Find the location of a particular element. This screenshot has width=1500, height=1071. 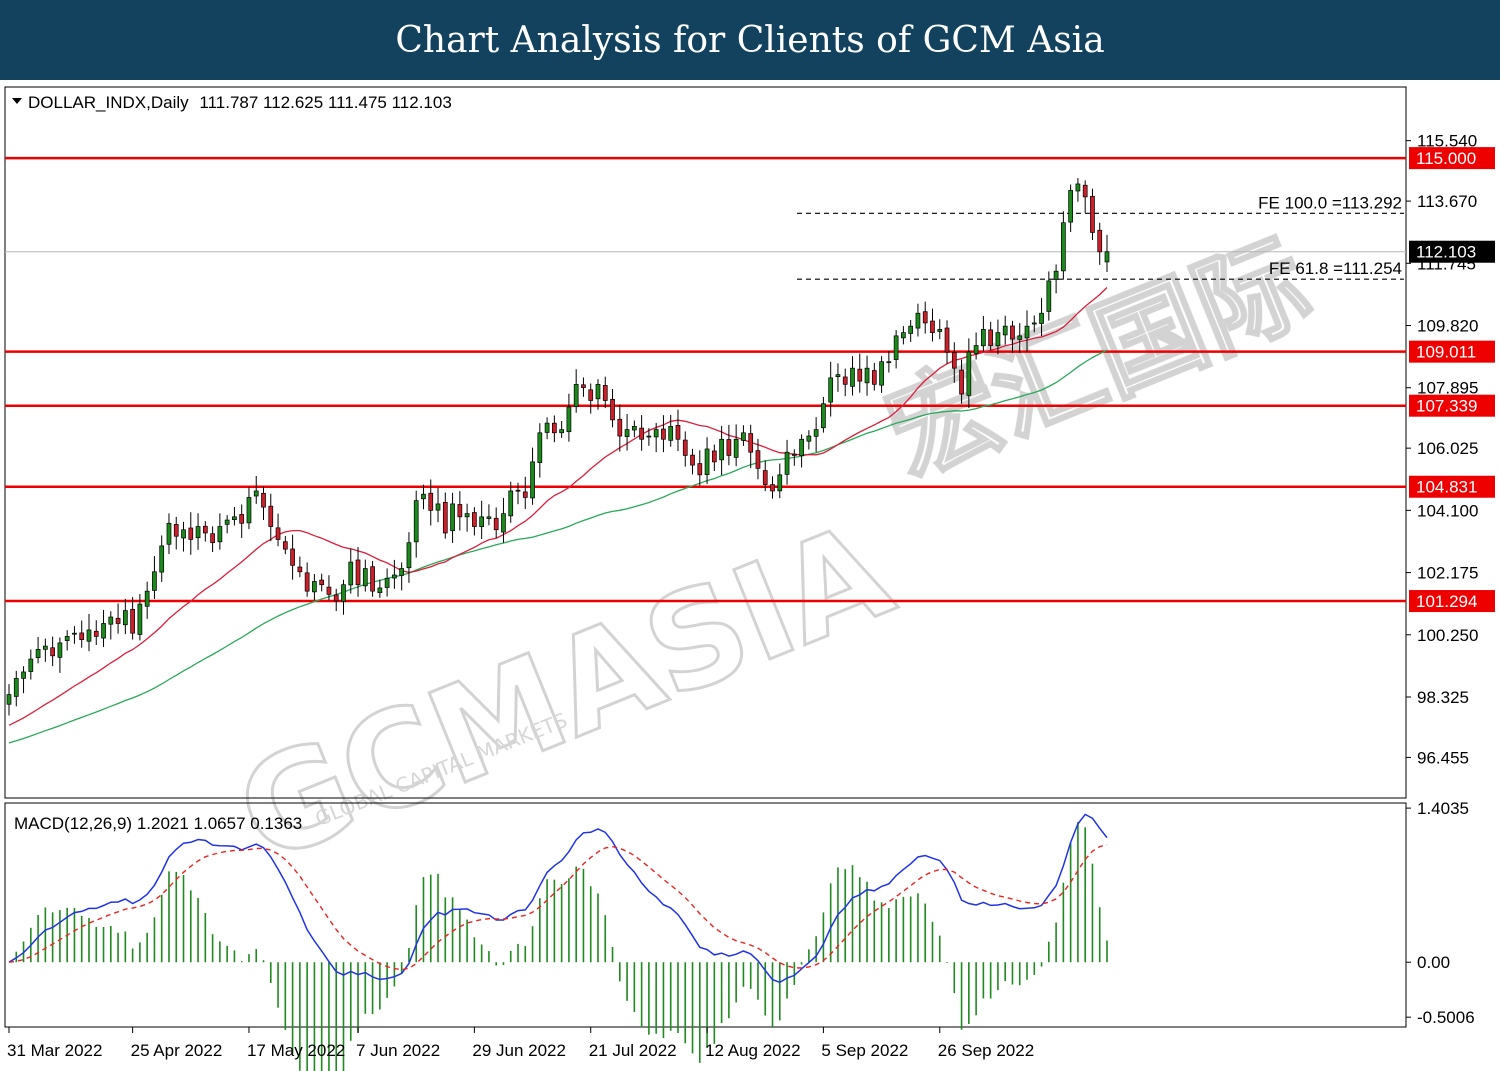

last-price-tag-bg is located at coordinates (1452, 251).